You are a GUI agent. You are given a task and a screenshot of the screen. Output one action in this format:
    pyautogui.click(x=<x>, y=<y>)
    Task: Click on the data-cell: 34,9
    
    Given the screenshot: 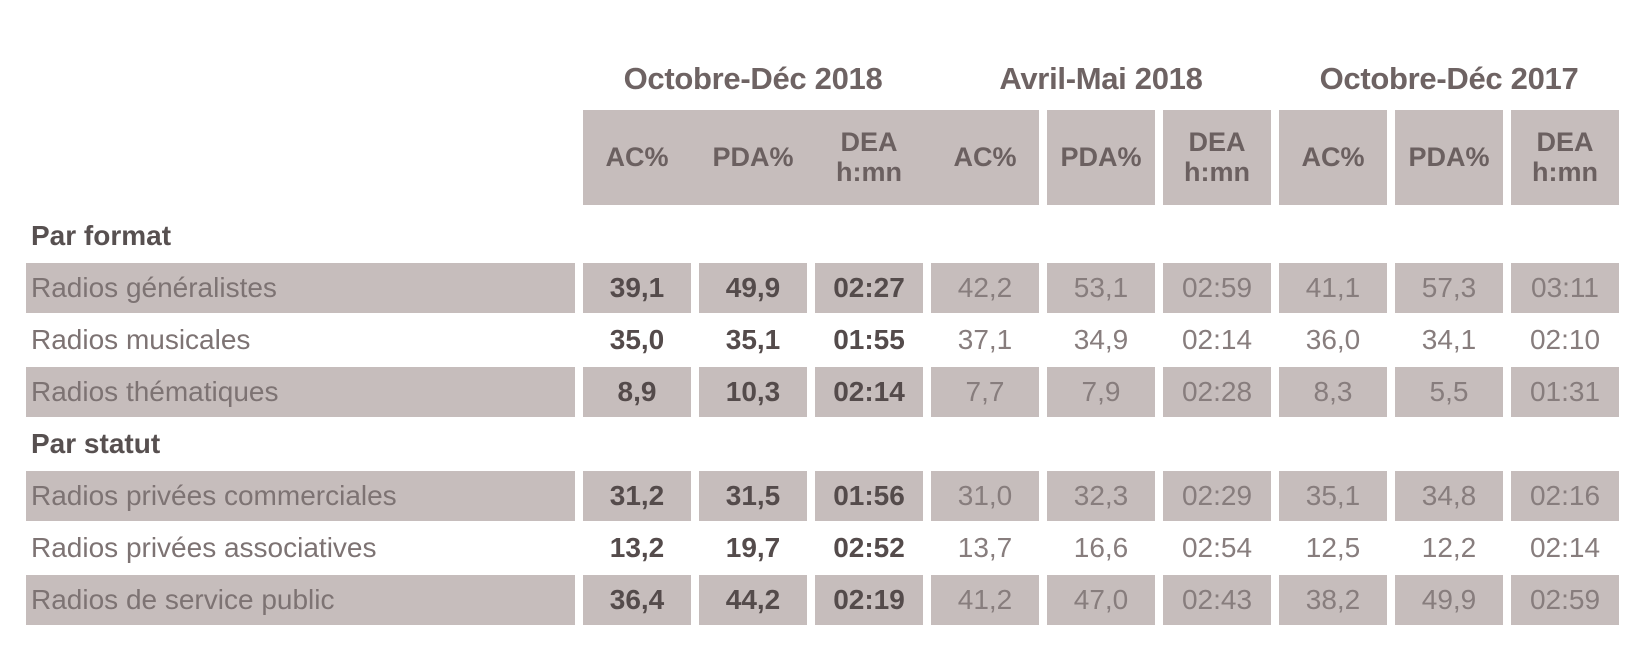 What is the action you would take?
    pyautogui.click(x=1101, y=339)
    